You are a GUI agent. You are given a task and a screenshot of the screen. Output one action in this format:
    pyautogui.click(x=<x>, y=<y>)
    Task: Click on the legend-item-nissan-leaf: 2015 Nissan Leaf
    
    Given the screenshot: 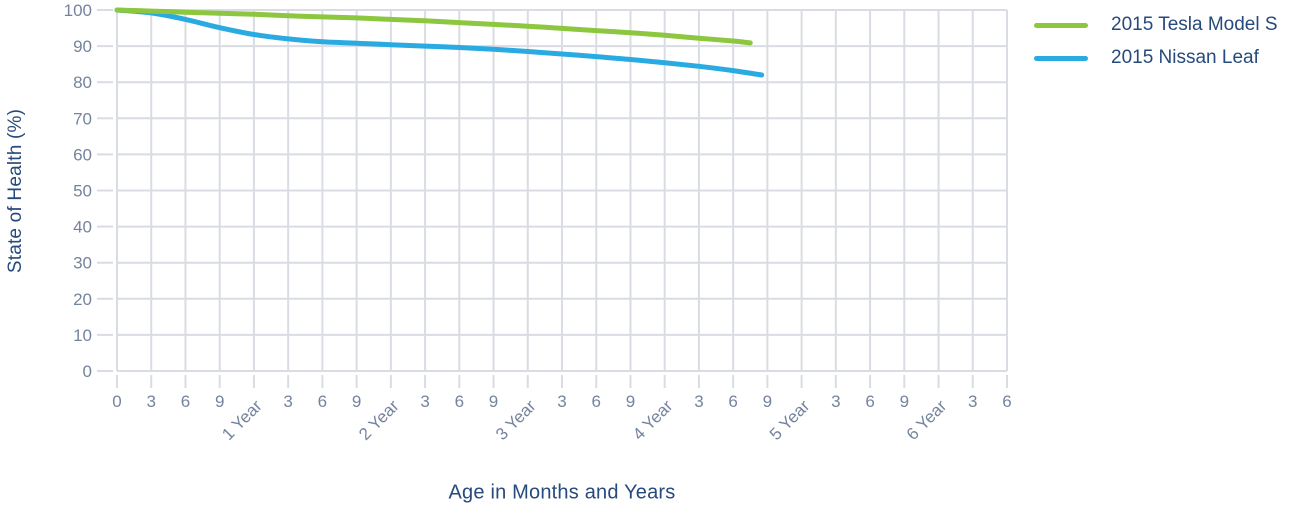 What is the action you would take?
    pyautogui.click(x=1156, y=58)
    